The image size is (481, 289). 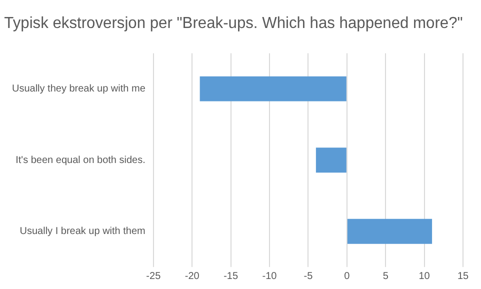 What do you see at coordinates (83, 232) in the screenshot?
I see `y-tick-label: Usually I break up with them` at bounding box center [83, 232].